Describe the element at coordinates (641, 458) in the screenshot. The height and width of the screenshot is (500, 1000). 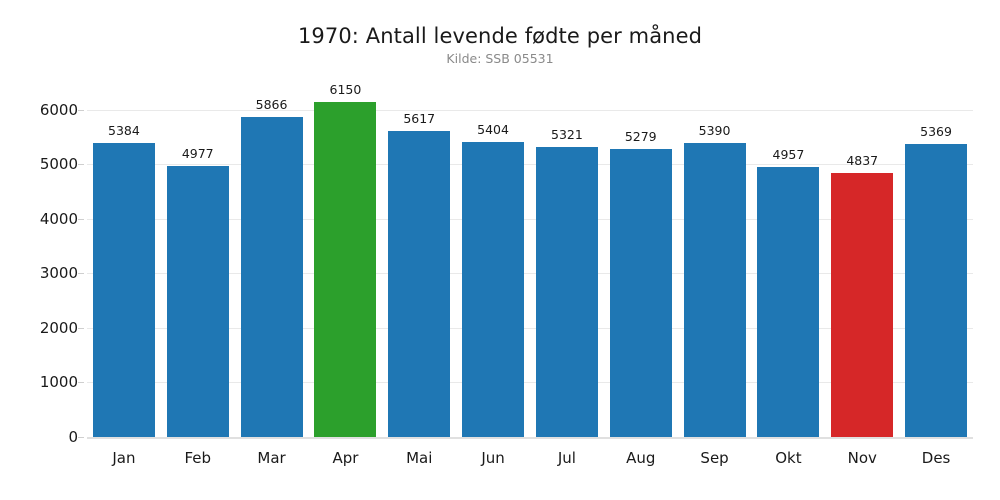
I see `x-axis-tick-label-aug: Aug` at that location.